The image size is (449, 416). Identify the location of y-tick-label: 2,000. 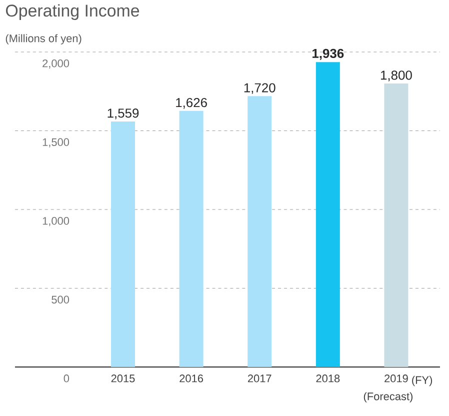
(56, 64).